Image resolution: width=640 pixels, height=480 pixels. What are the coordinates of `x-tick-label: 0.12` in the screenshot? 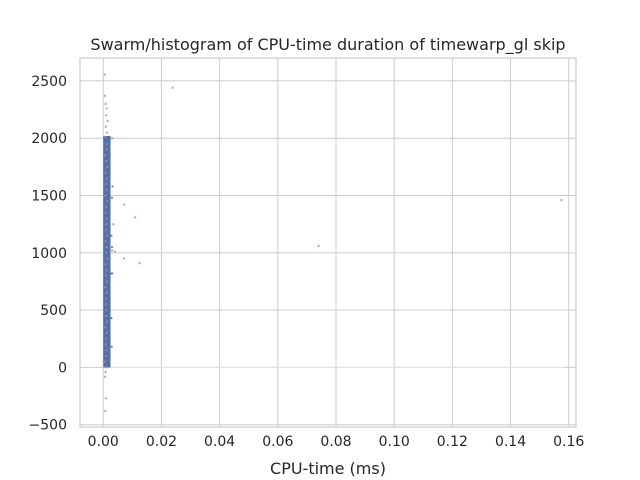 It's located at (452, 442).